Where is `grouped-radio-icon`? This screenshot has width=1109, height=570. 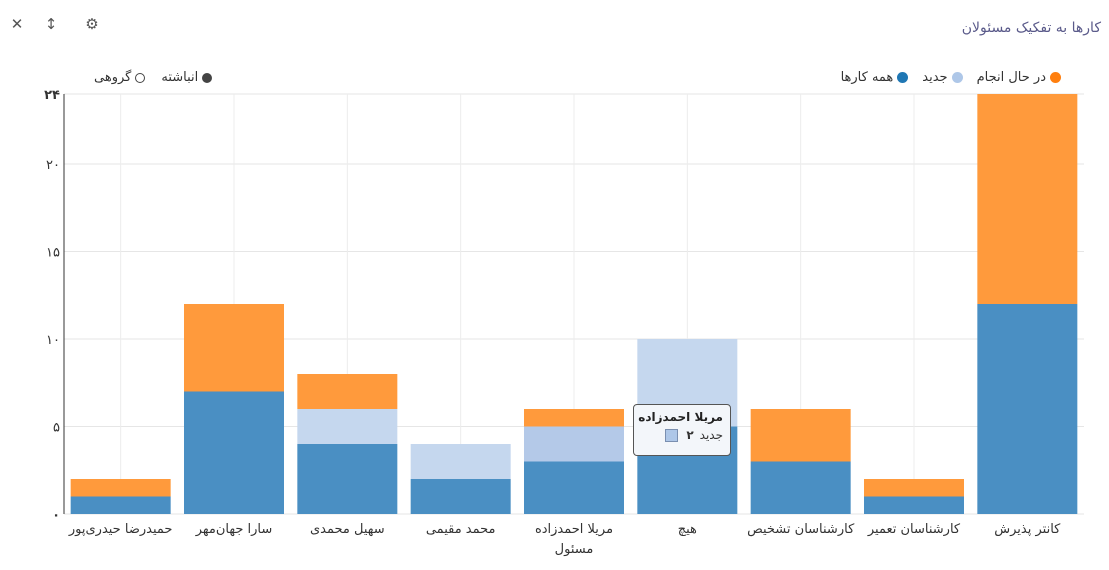 grouped-radio-icon is located at coordinates (140, 77).